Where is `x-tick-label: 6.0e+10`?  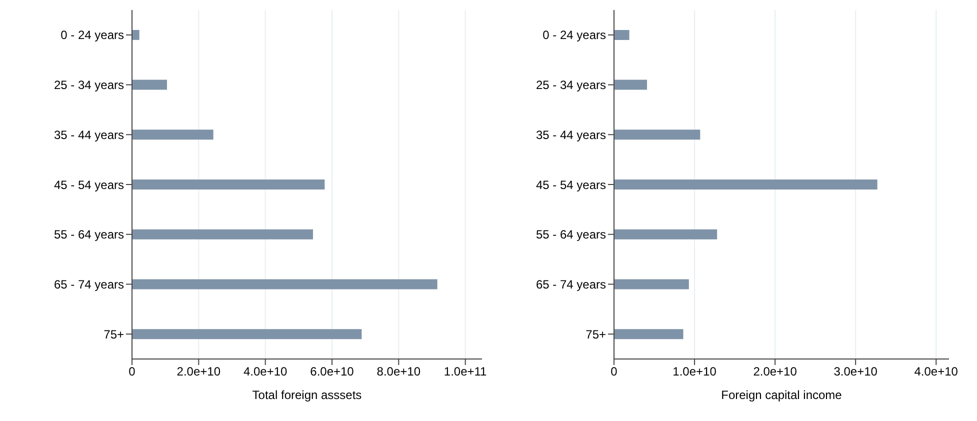 x-tick-label: 6.0e+10 is located at coordinates (332, 371).